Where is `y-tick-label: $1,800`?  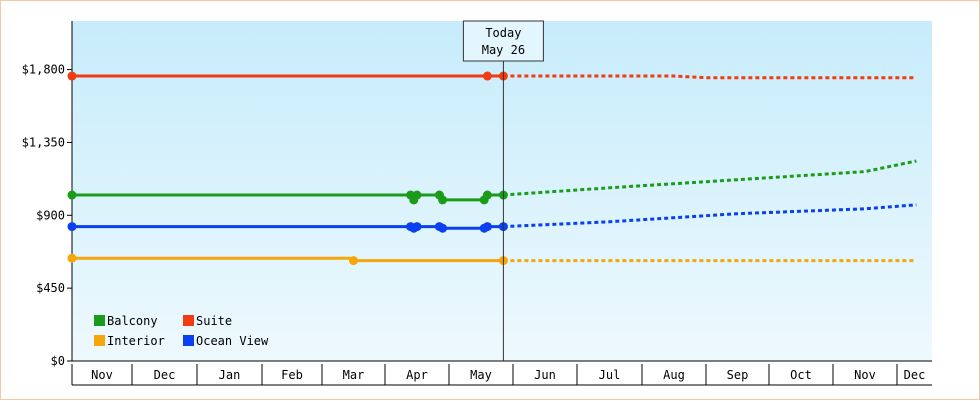 y-tick-label: $1,800 is located at coordinates (43, 70).